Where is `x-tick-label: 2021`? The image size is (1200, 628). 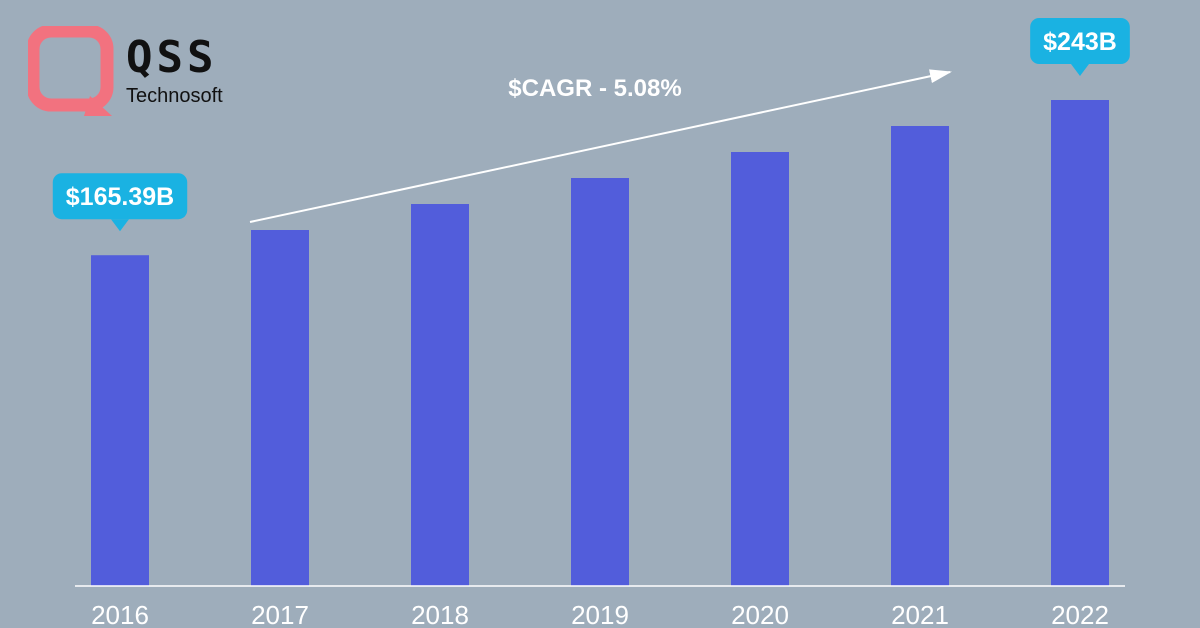
x-tick-label: 2021 is located at coordinates (920, 614).